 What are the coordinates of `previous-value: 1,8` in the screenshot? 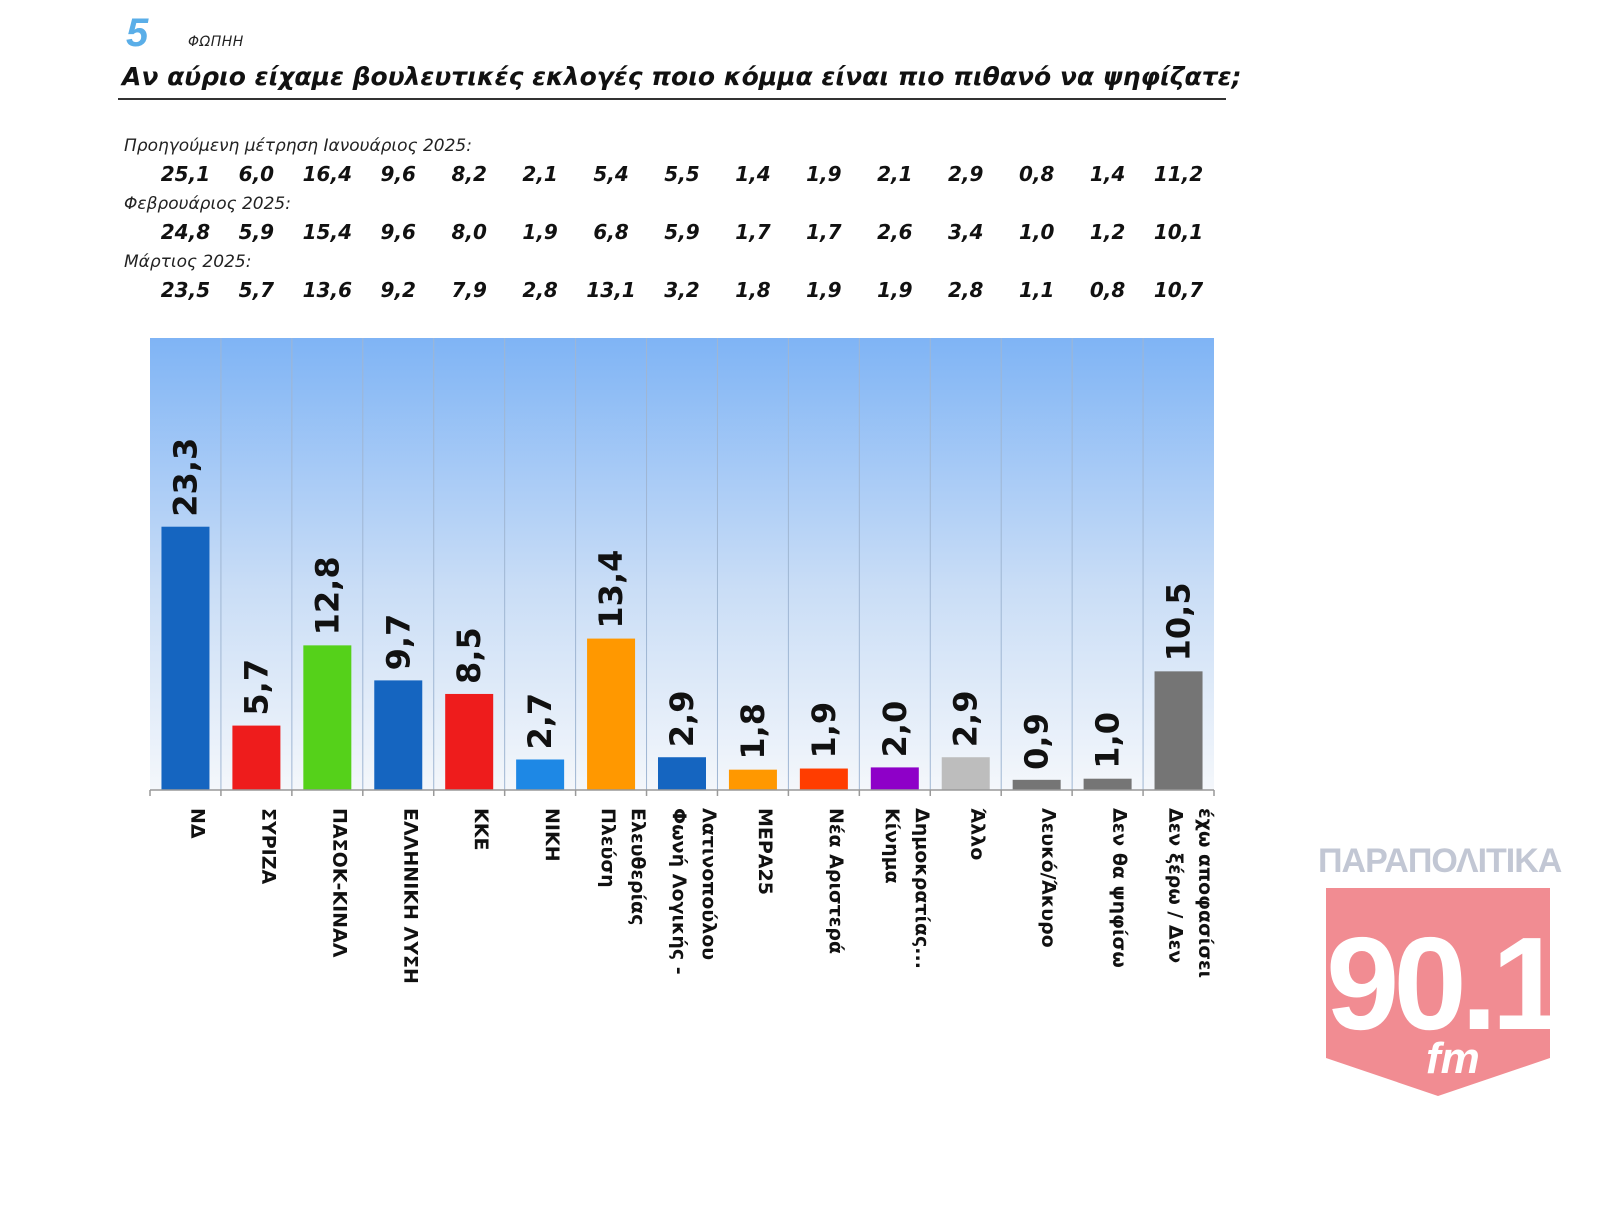 It's located at (753, 290).